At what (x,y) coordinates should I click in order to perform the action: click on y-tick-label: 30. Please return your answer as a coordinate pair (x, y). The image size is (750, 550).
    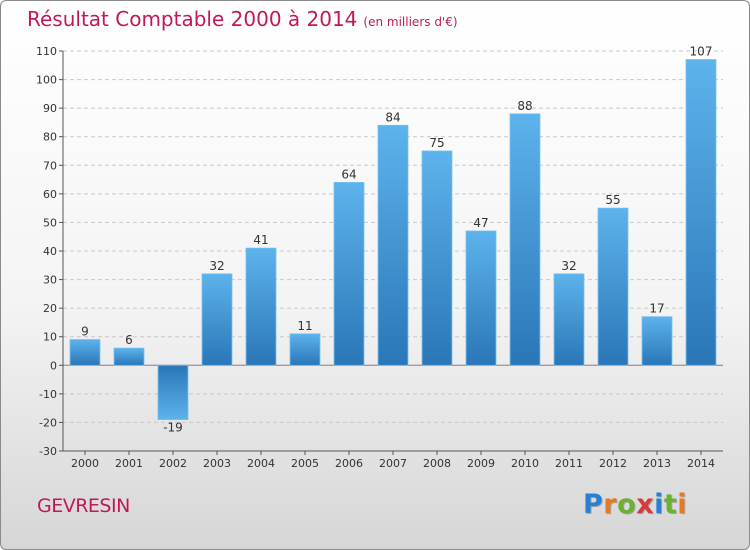
    Looking at the image, I should click on (50, 280).